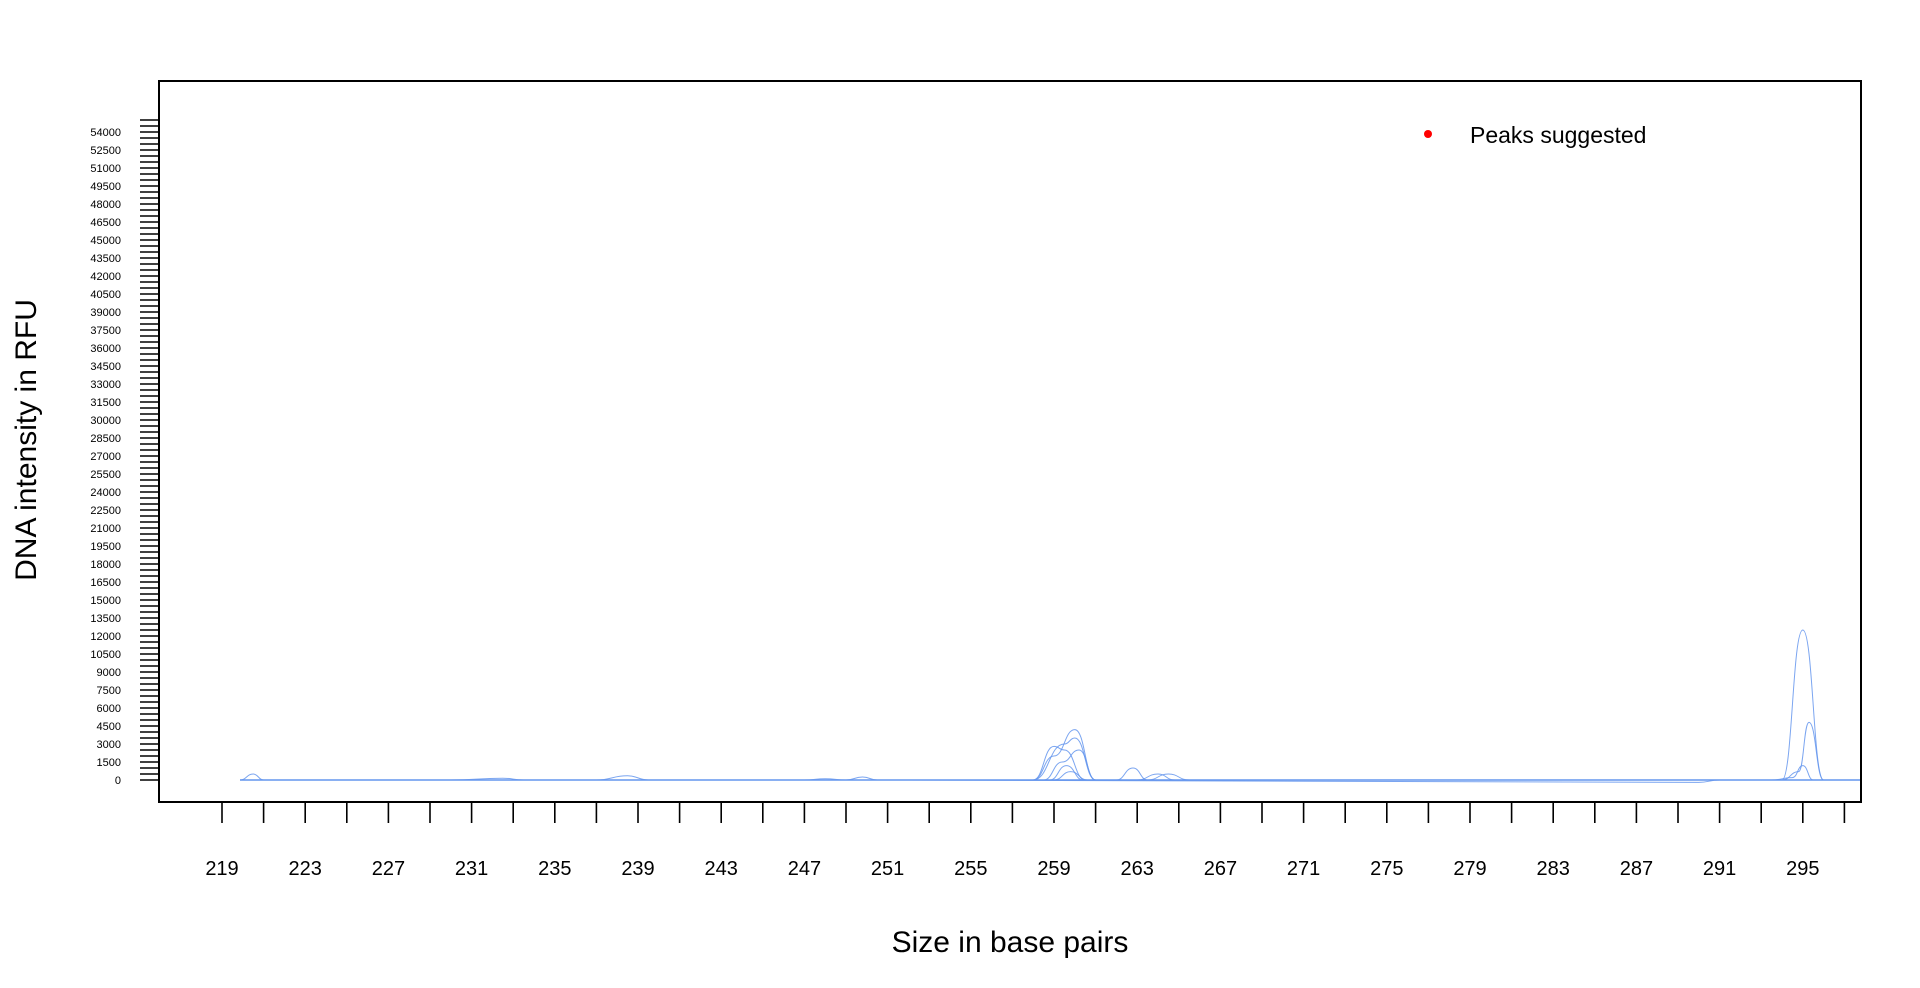 The height and width of the screenshot is (988, 1920). What do you see at coordinates (105, 403) in the screenshot?
I see `y-tick-label: 31500` at bounding box center [105, 403].